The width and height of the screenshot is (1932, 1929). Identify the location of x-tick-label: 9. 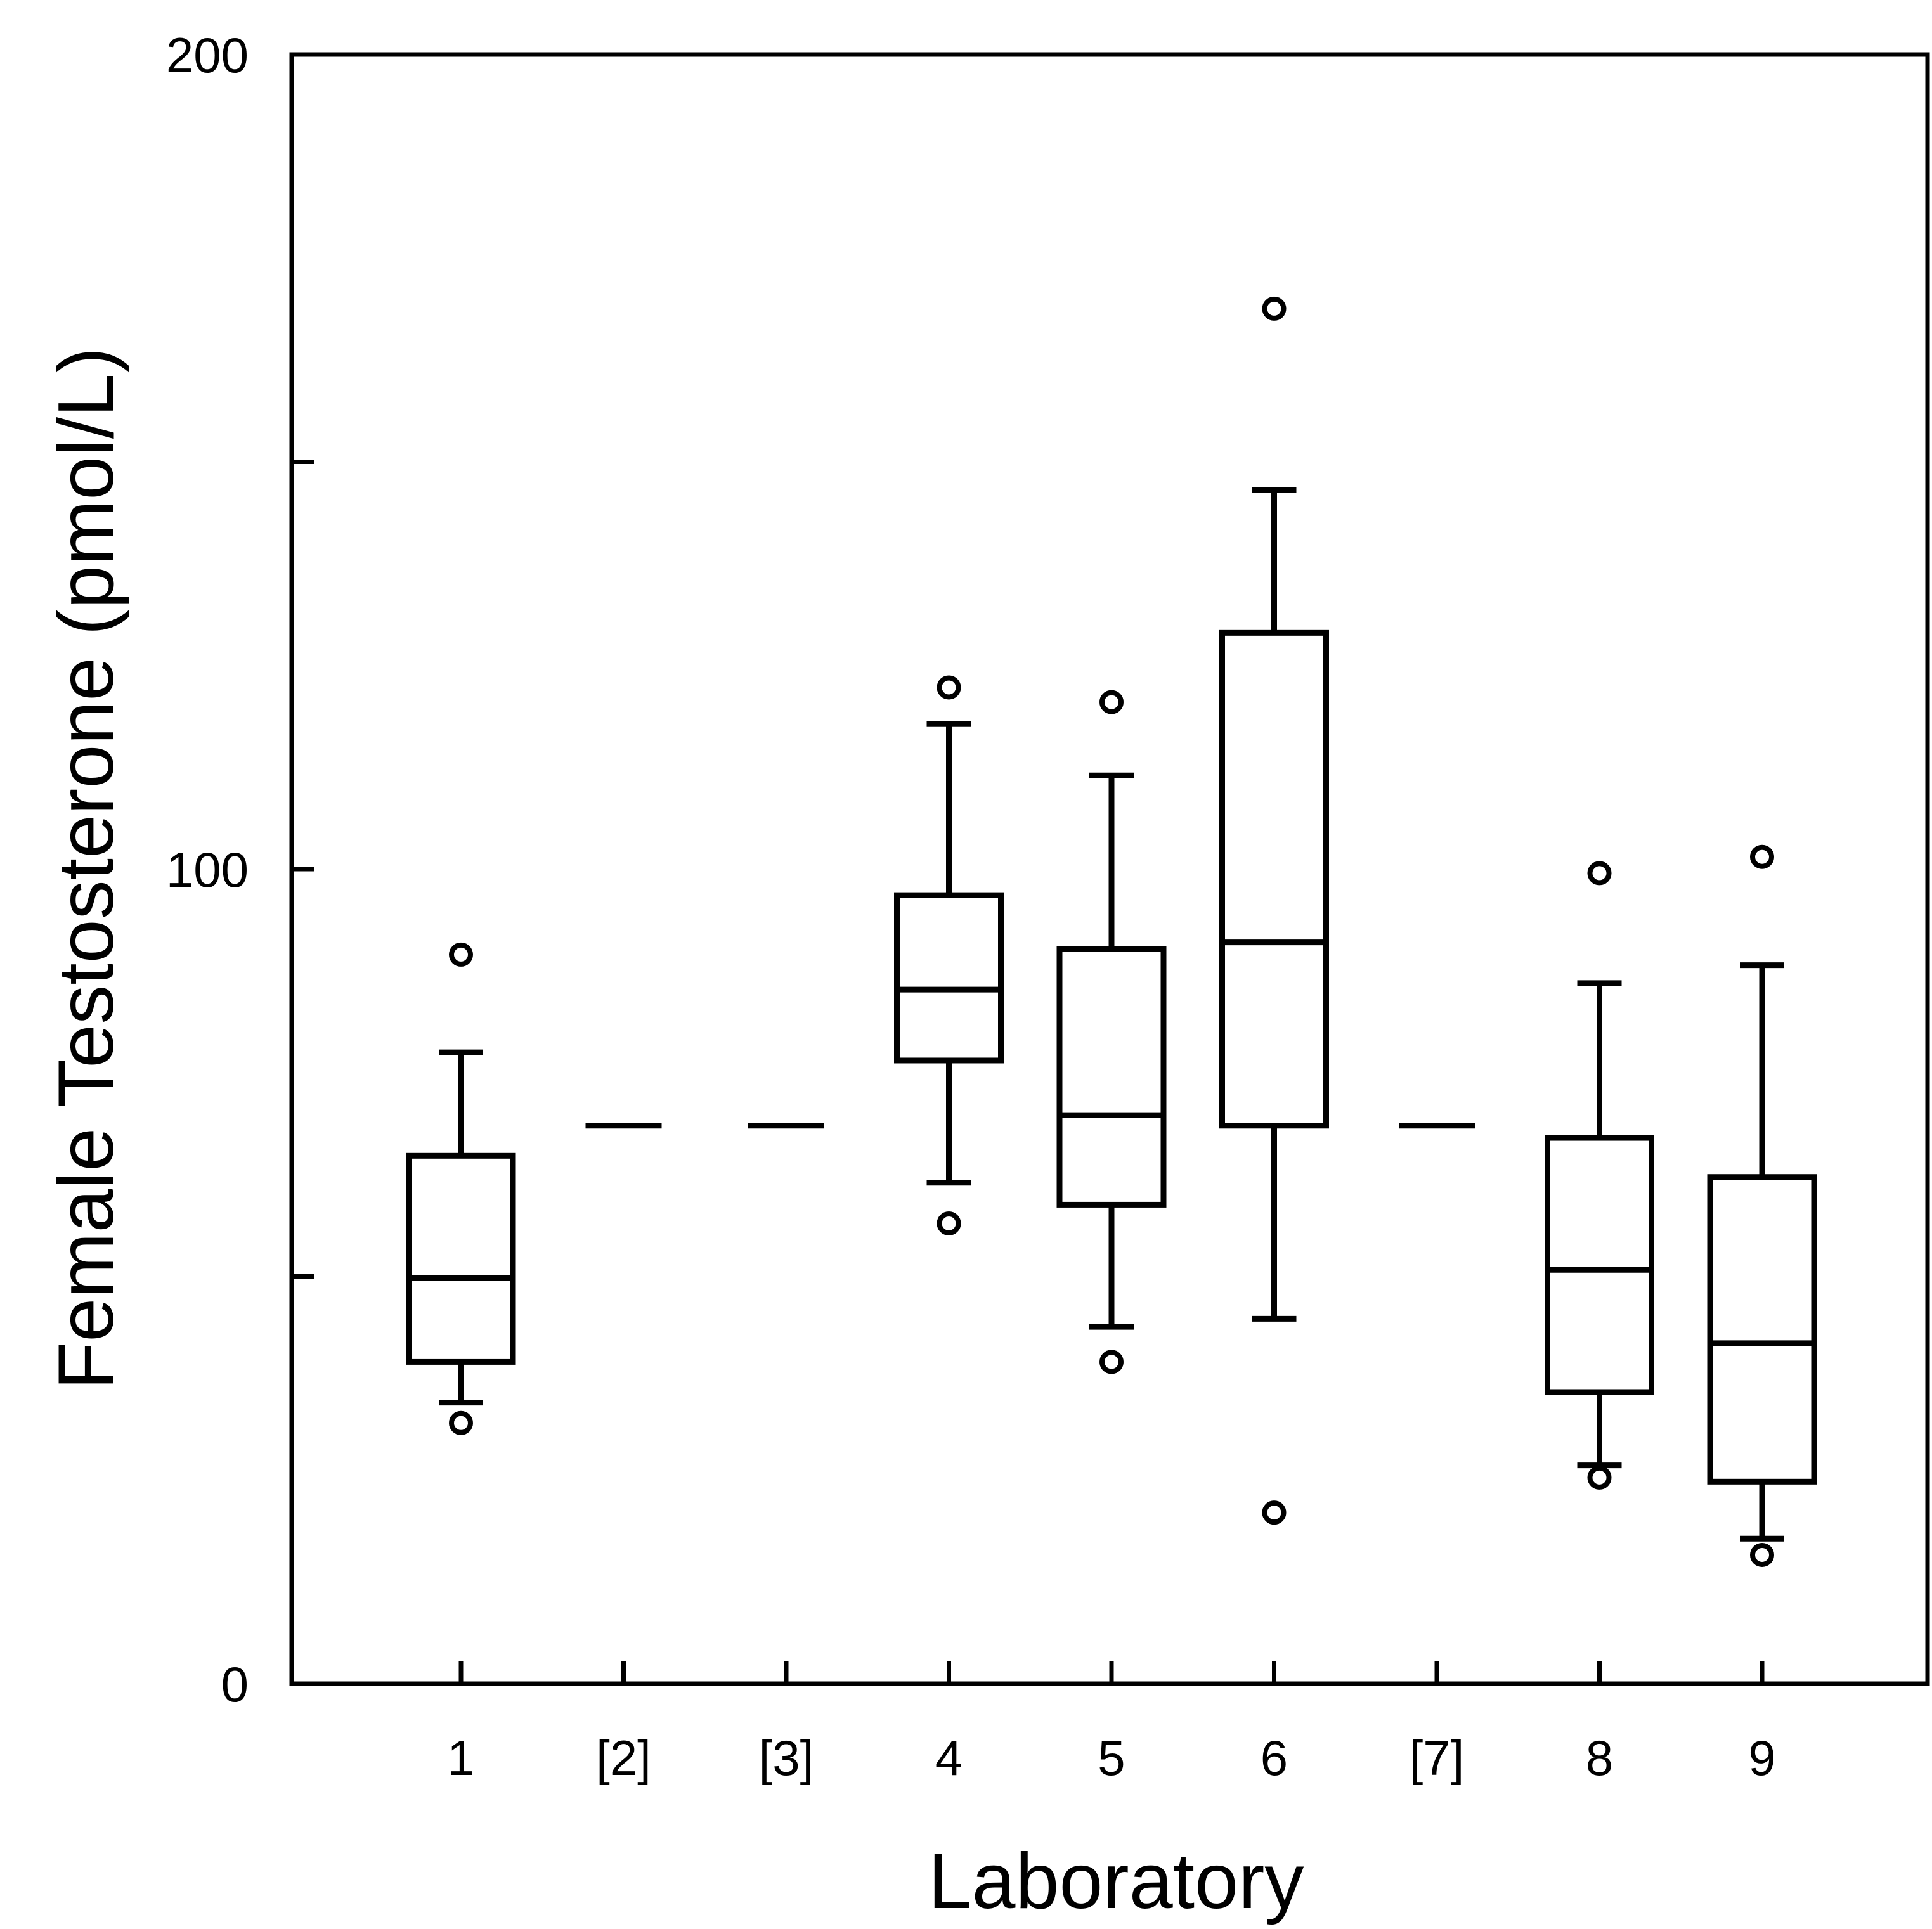
(1762, 1758).